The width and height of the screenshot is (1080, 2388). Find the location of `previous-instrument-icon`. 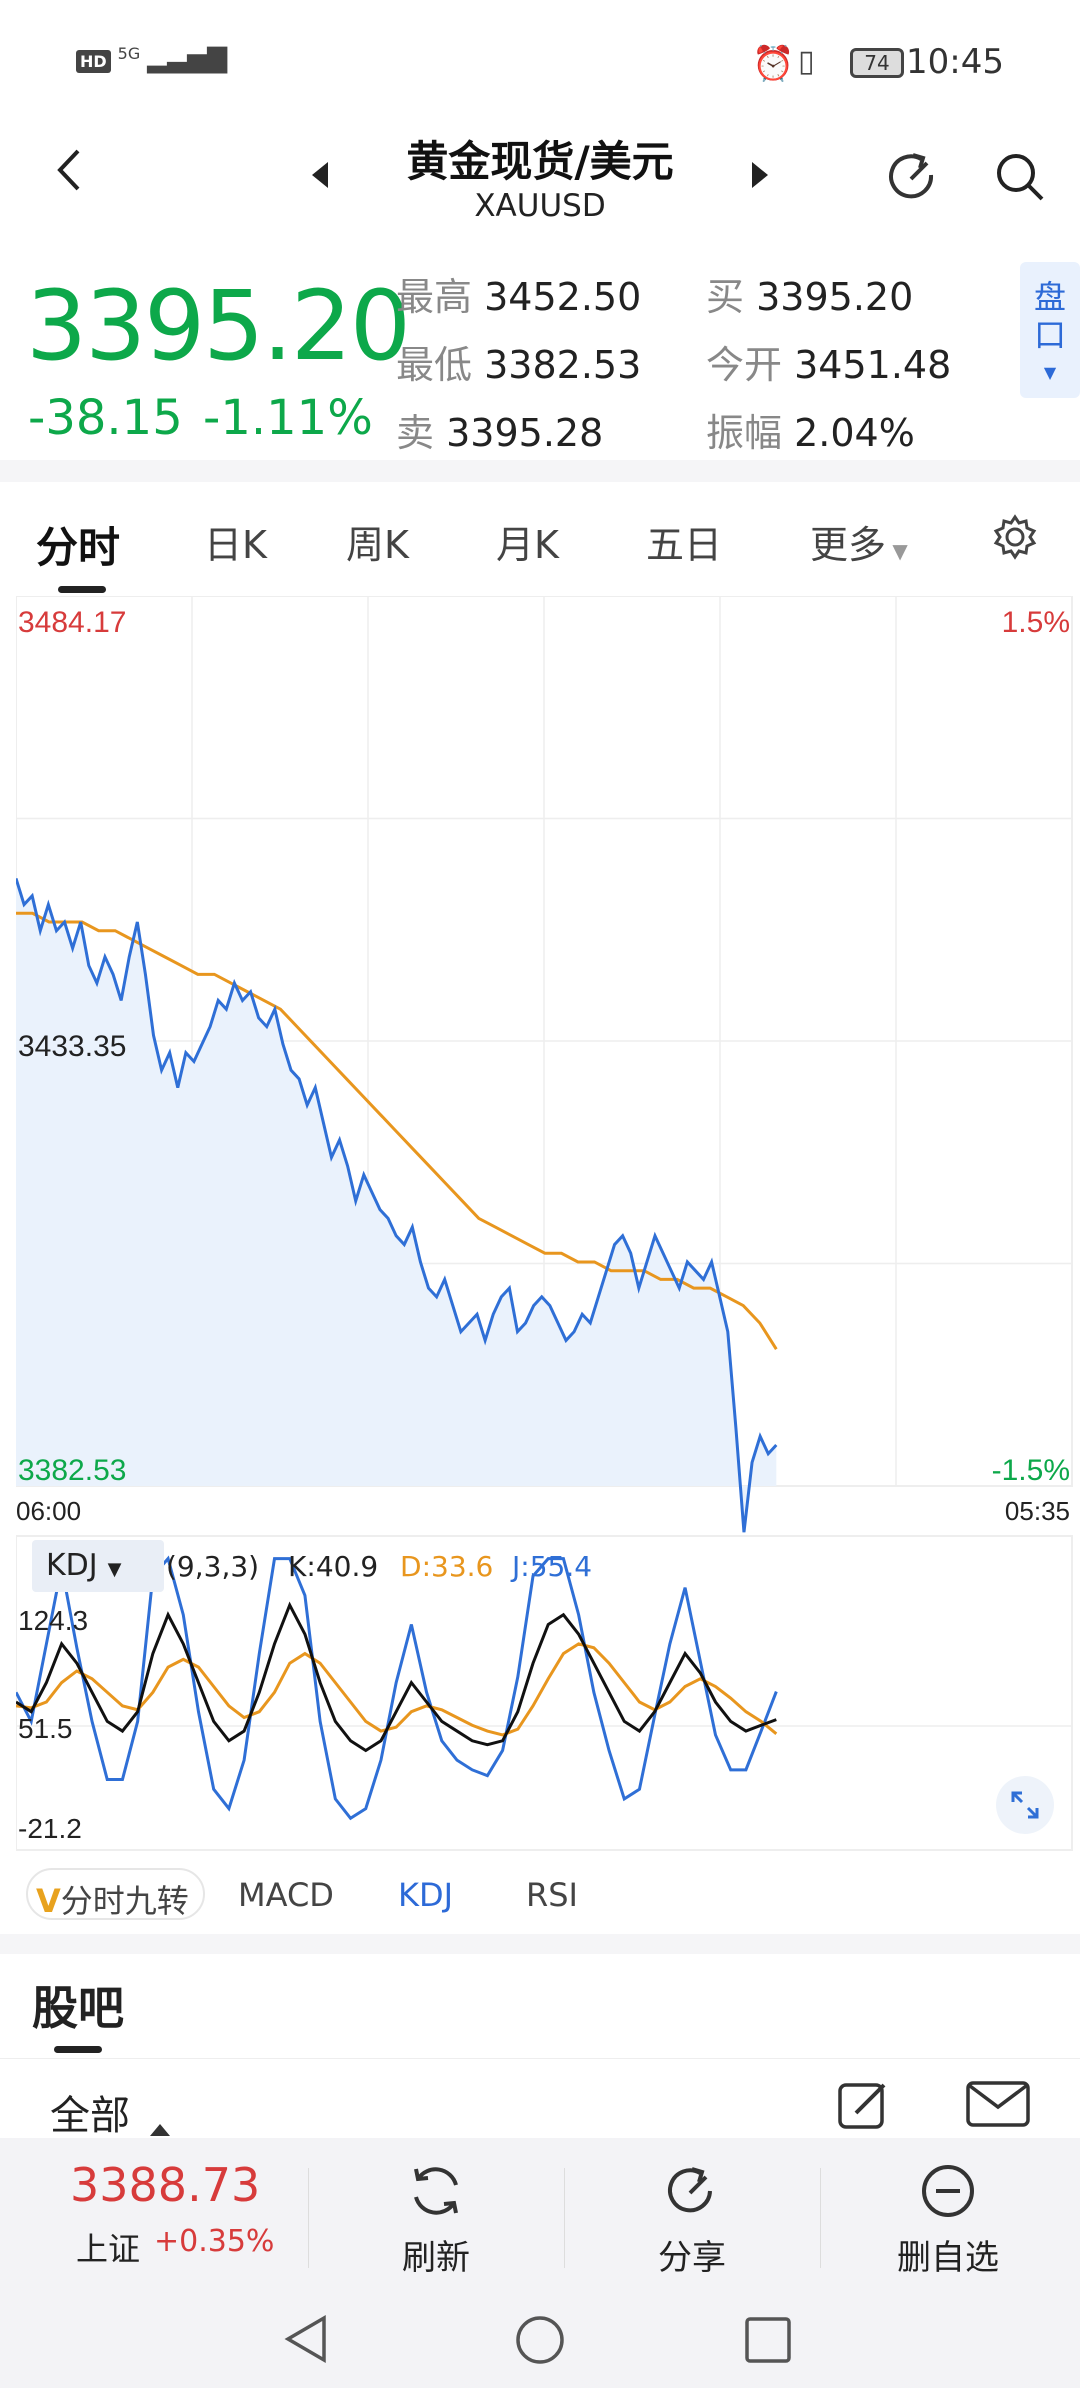

previous-instrument-icon is located at coordinates (320, 175).